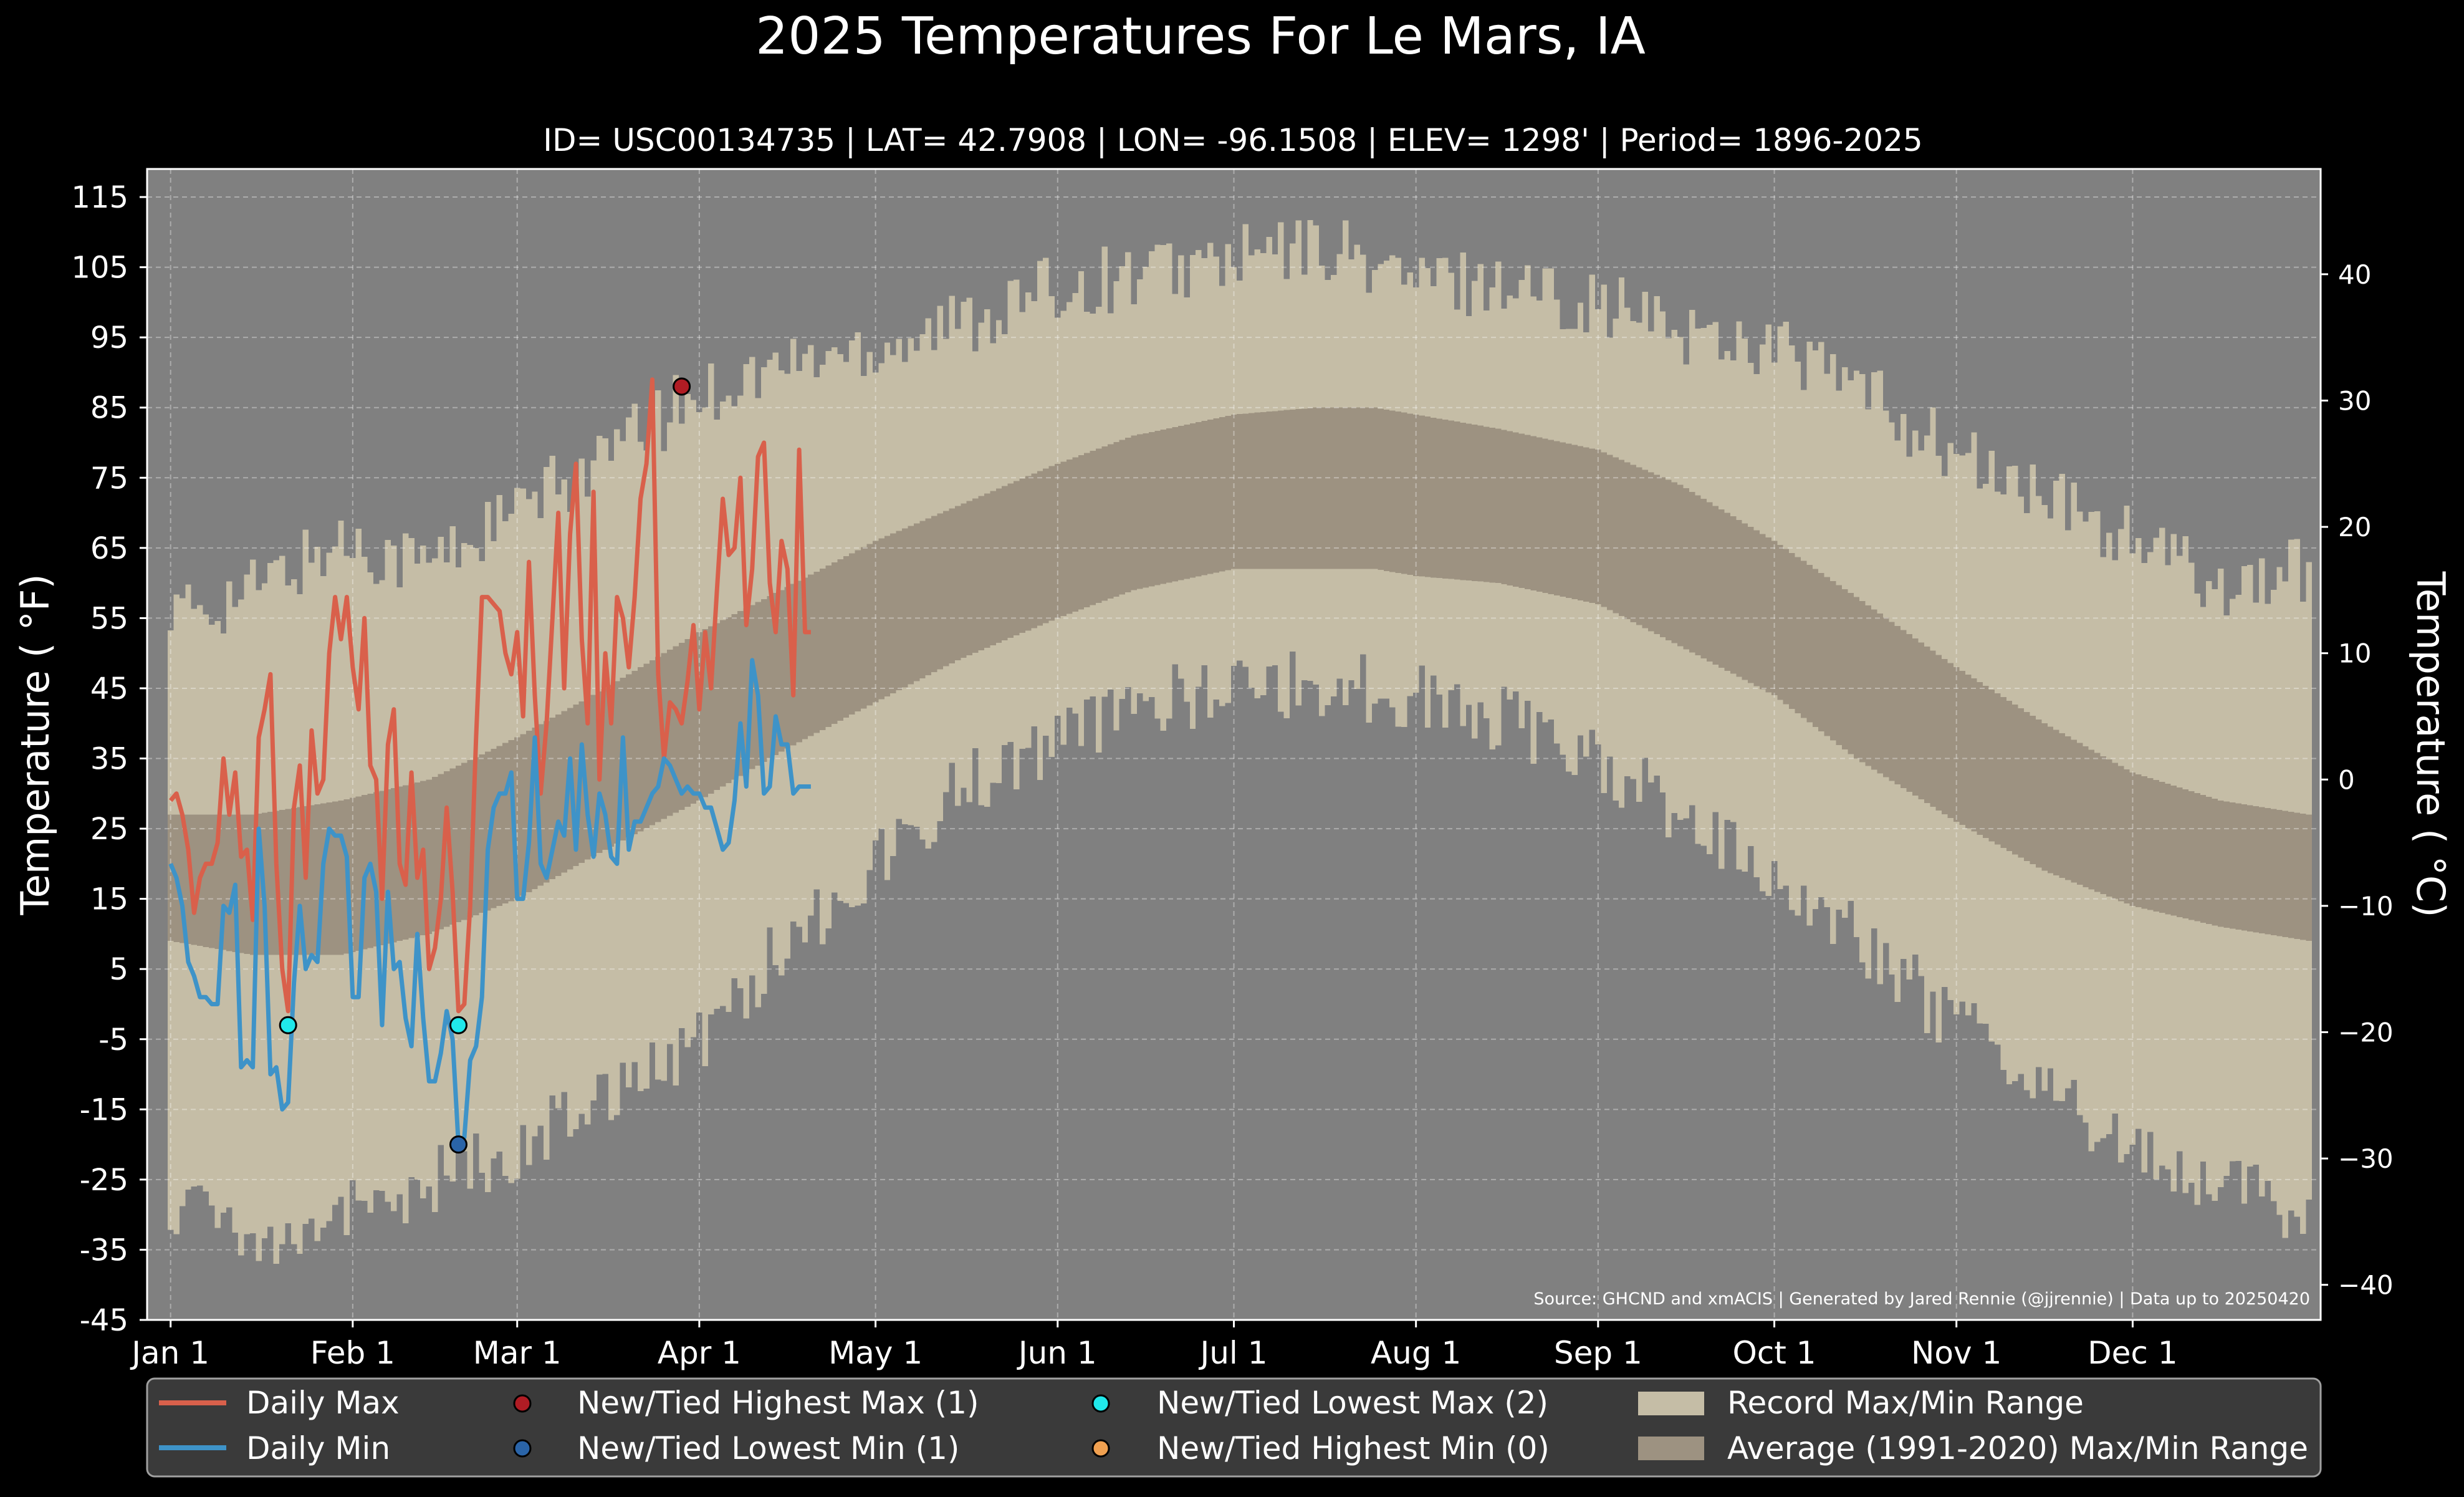  I want to click on y-tick-label-left: -15, so click(104, 1109).